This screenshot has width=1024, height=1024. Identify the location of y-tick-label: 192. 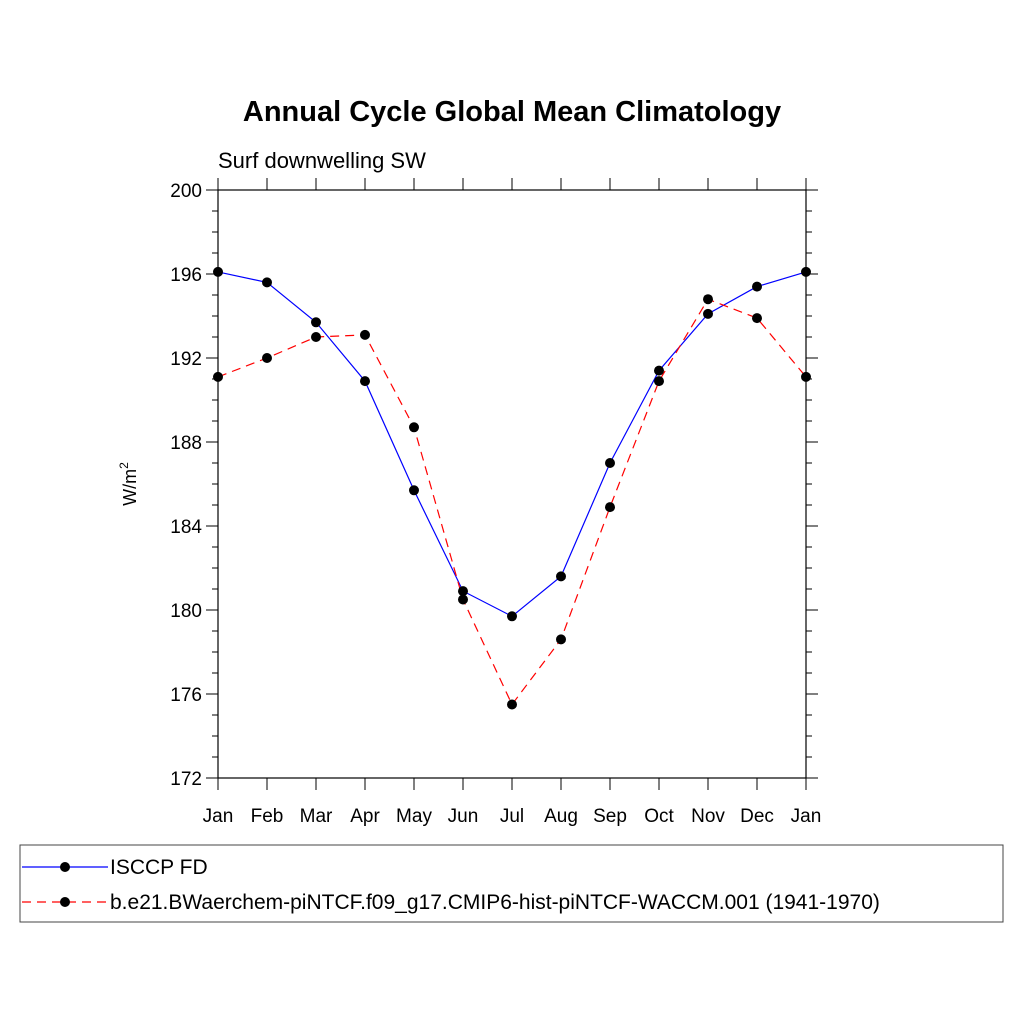
(186, 359).